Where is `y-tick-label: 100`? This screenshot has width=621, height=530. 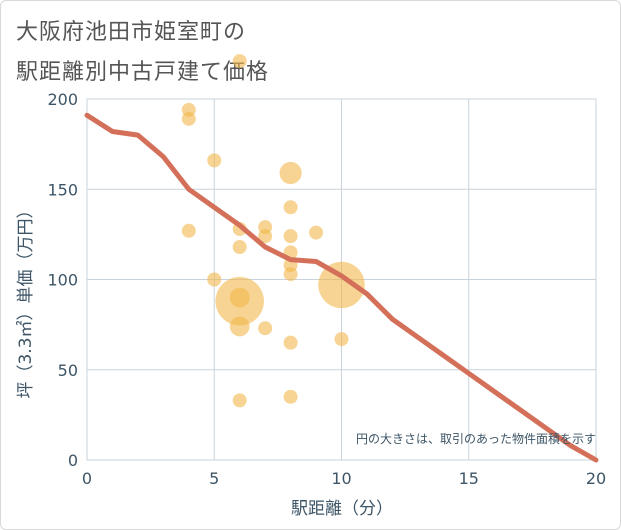 y-tick-label: 100 is located at coordinates (62, 280).